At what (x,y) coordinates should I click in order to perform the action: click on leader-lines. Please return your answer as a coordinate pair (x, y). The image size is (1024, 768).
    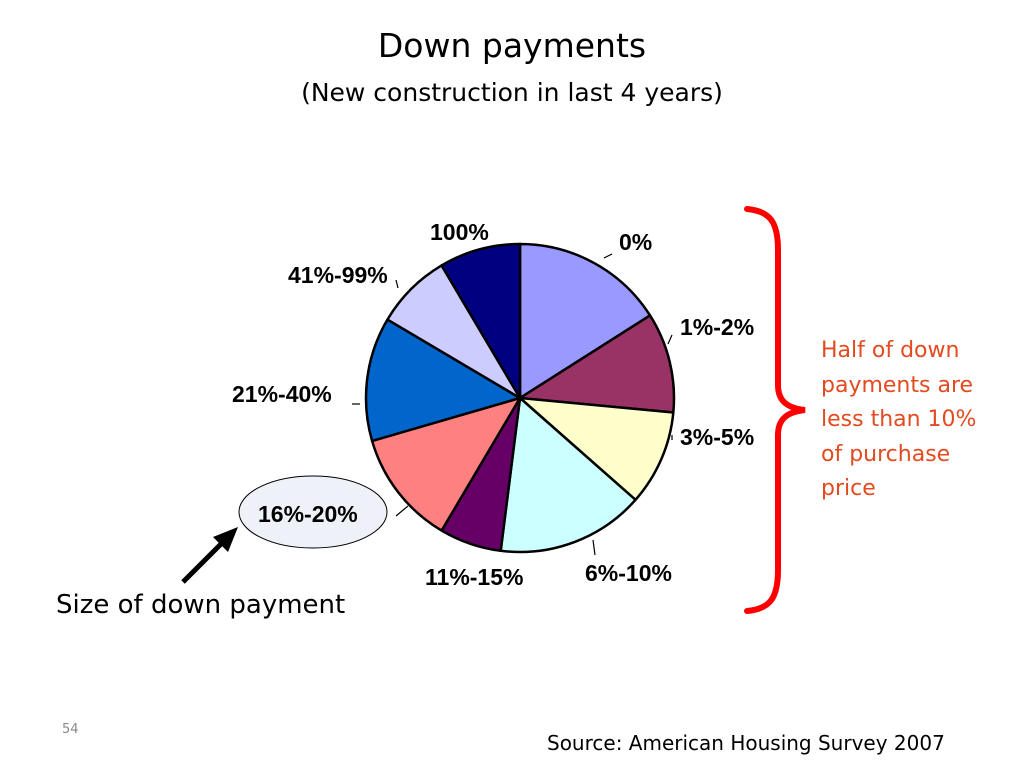
    Looking at the image, I should click on (512, 404).